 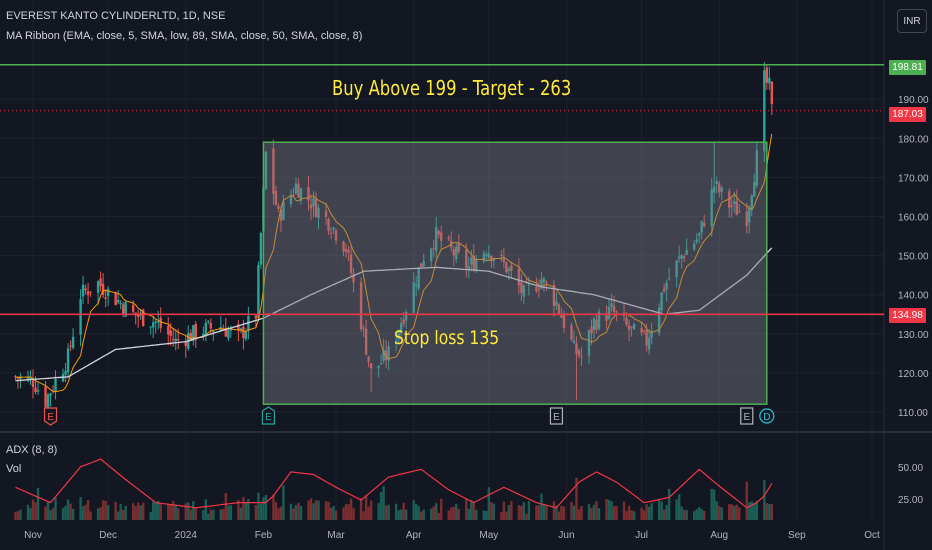 What do you see at coordinates (913, 257) in the screenshot?
I see `price-tick-label: 150.00` at bounding box center [913, 257].